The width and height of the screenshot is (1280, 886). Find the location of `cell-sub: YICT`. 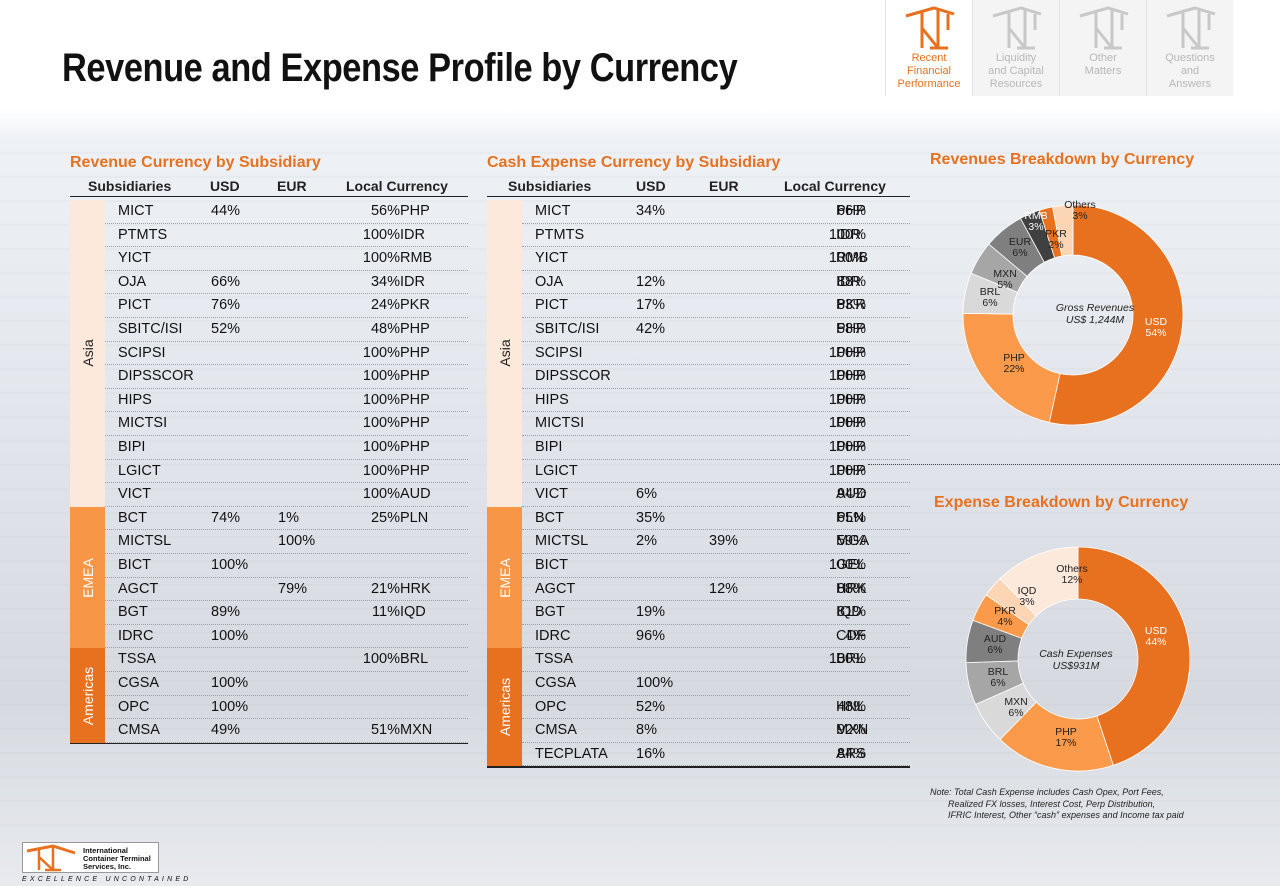

cell-sub: YICT is located at coordinates (552, 258).